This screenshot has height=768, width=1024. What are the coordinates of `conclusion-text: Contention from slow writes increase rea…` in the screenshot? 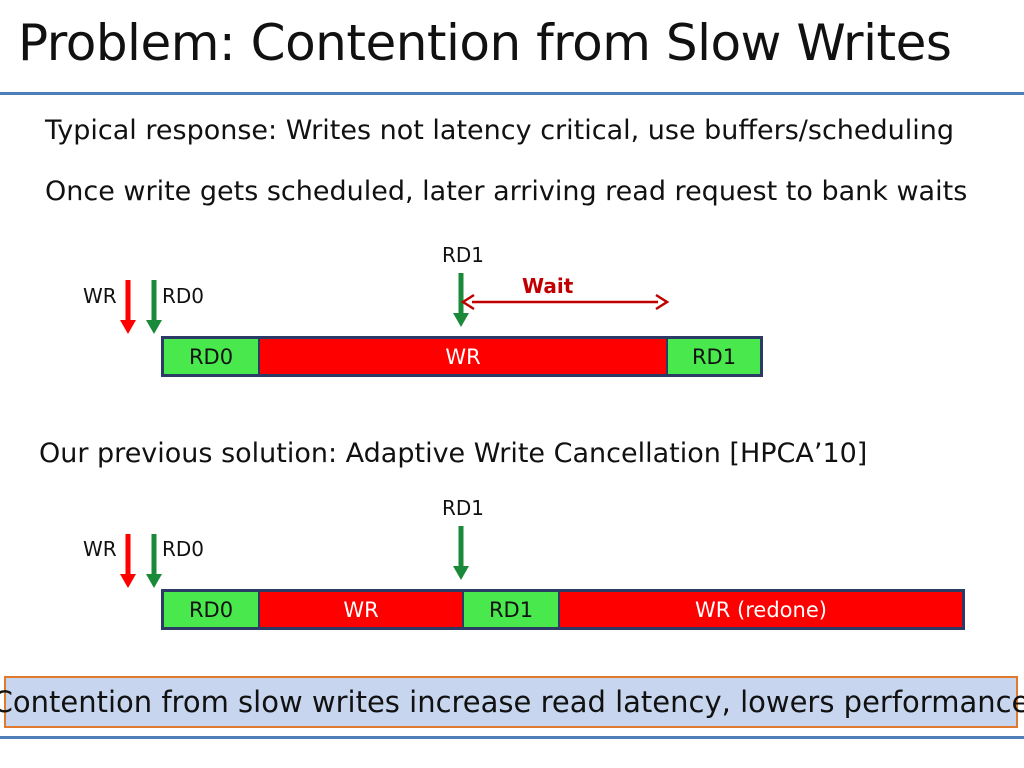 It's located at (512, 702).